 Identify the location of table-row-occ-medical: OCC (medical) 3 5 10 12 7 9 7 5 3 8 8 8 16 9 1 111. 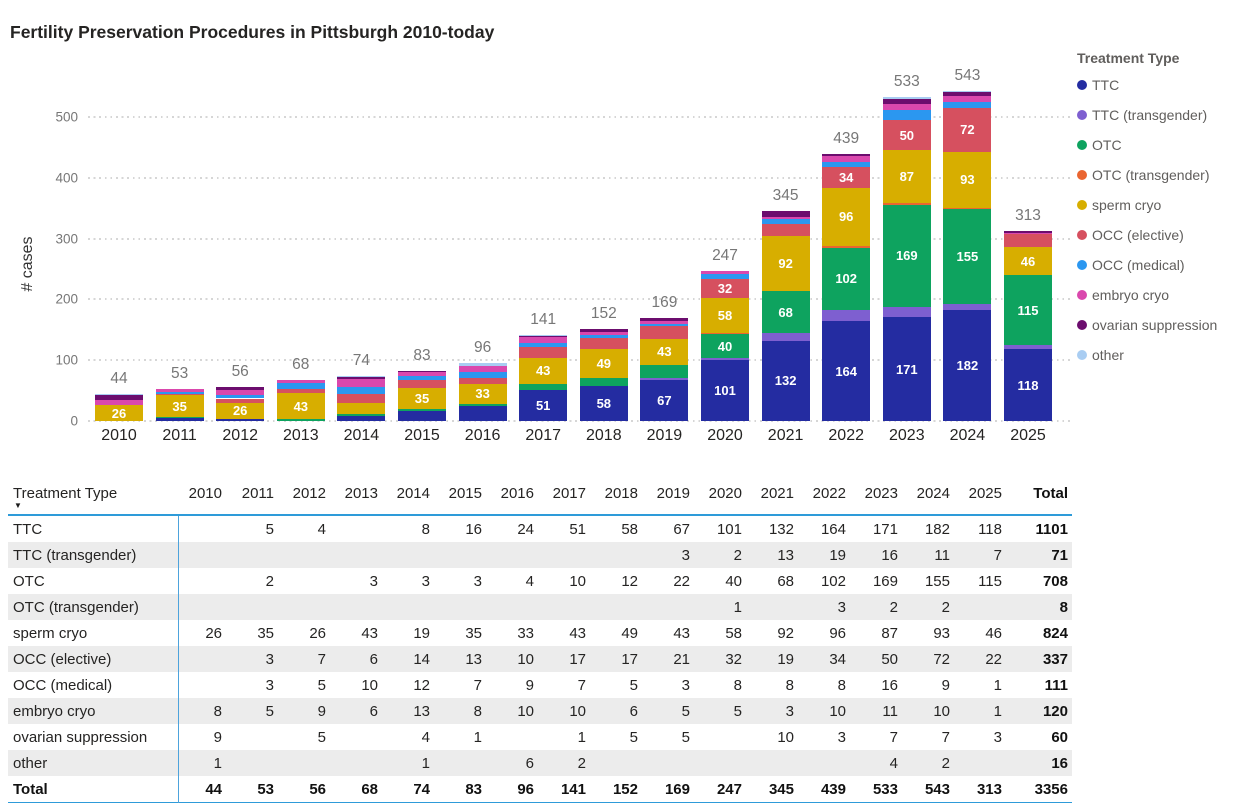
(540, 685).